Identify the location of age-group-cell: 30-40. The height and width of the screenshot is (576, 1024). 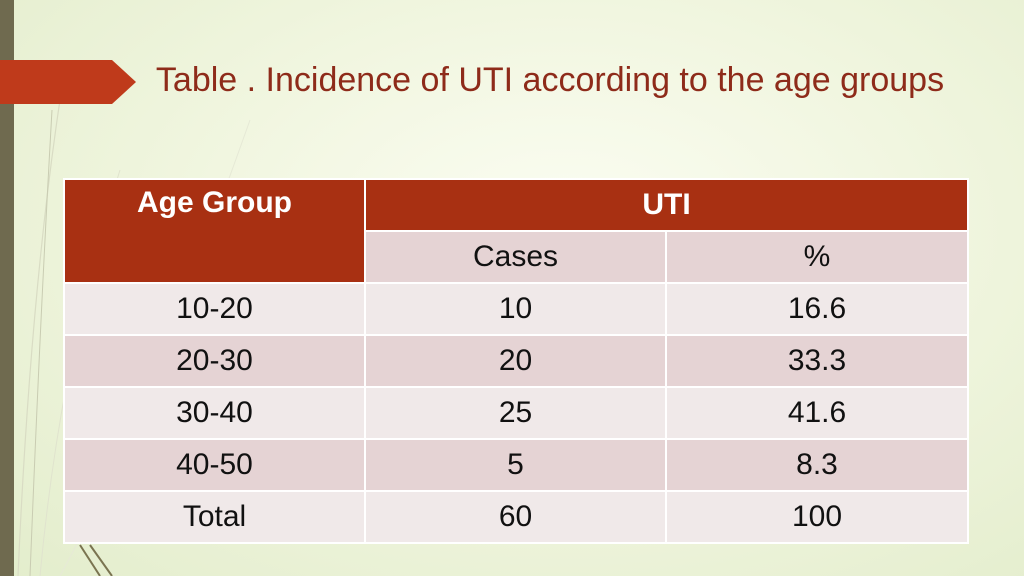
(214, 413).